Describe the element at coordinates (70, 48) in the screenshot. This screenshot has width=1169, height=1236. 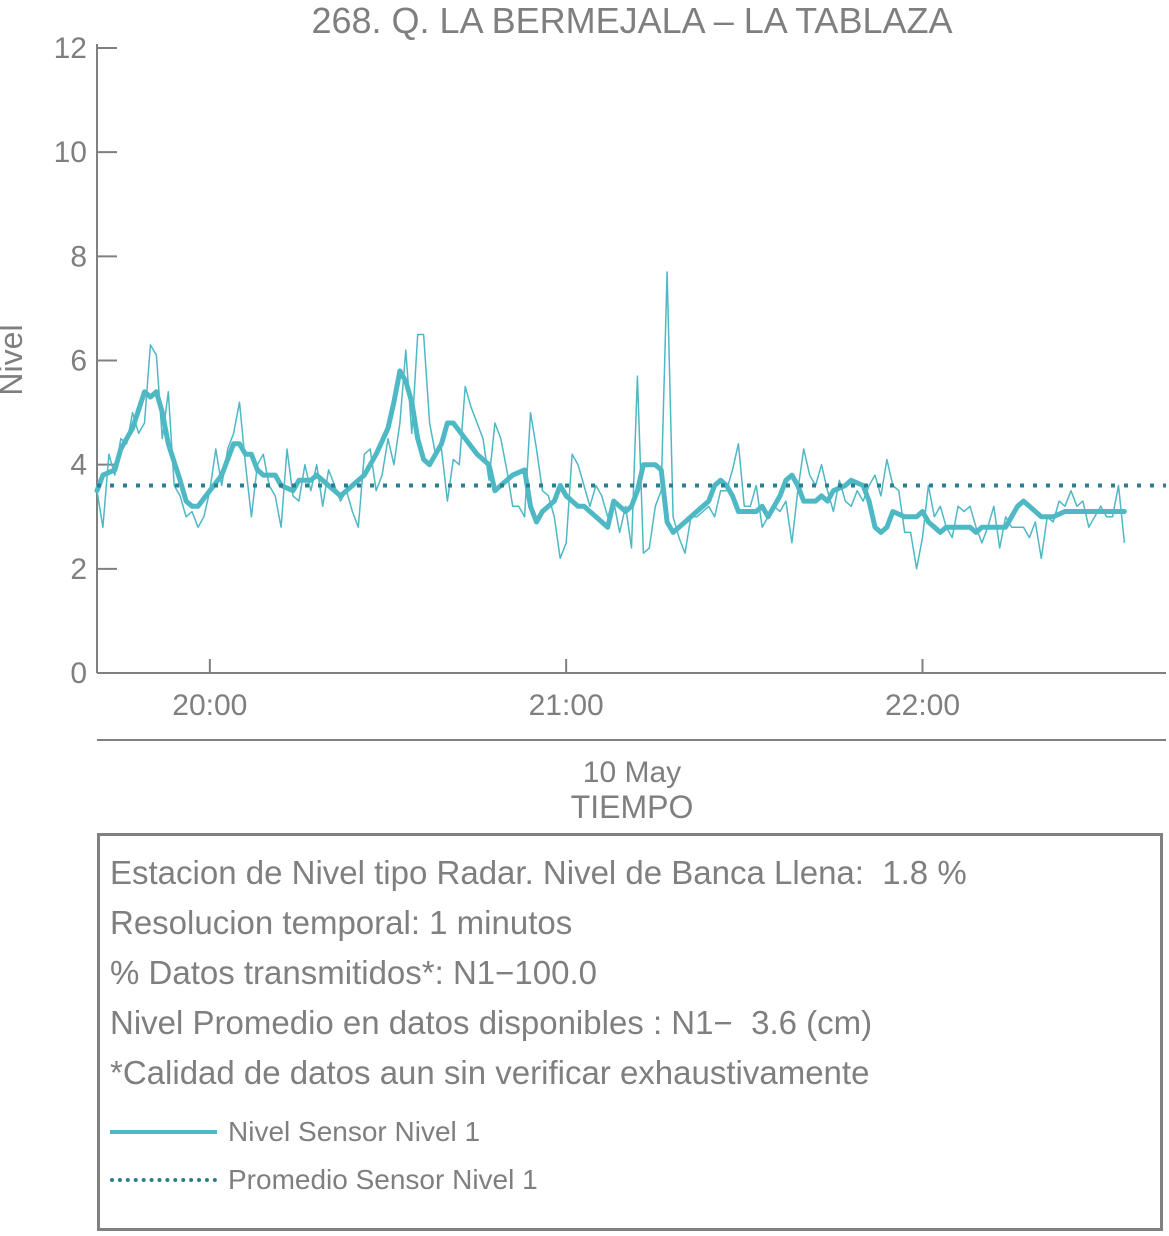
I see `y-tick-label: 12` at that location.